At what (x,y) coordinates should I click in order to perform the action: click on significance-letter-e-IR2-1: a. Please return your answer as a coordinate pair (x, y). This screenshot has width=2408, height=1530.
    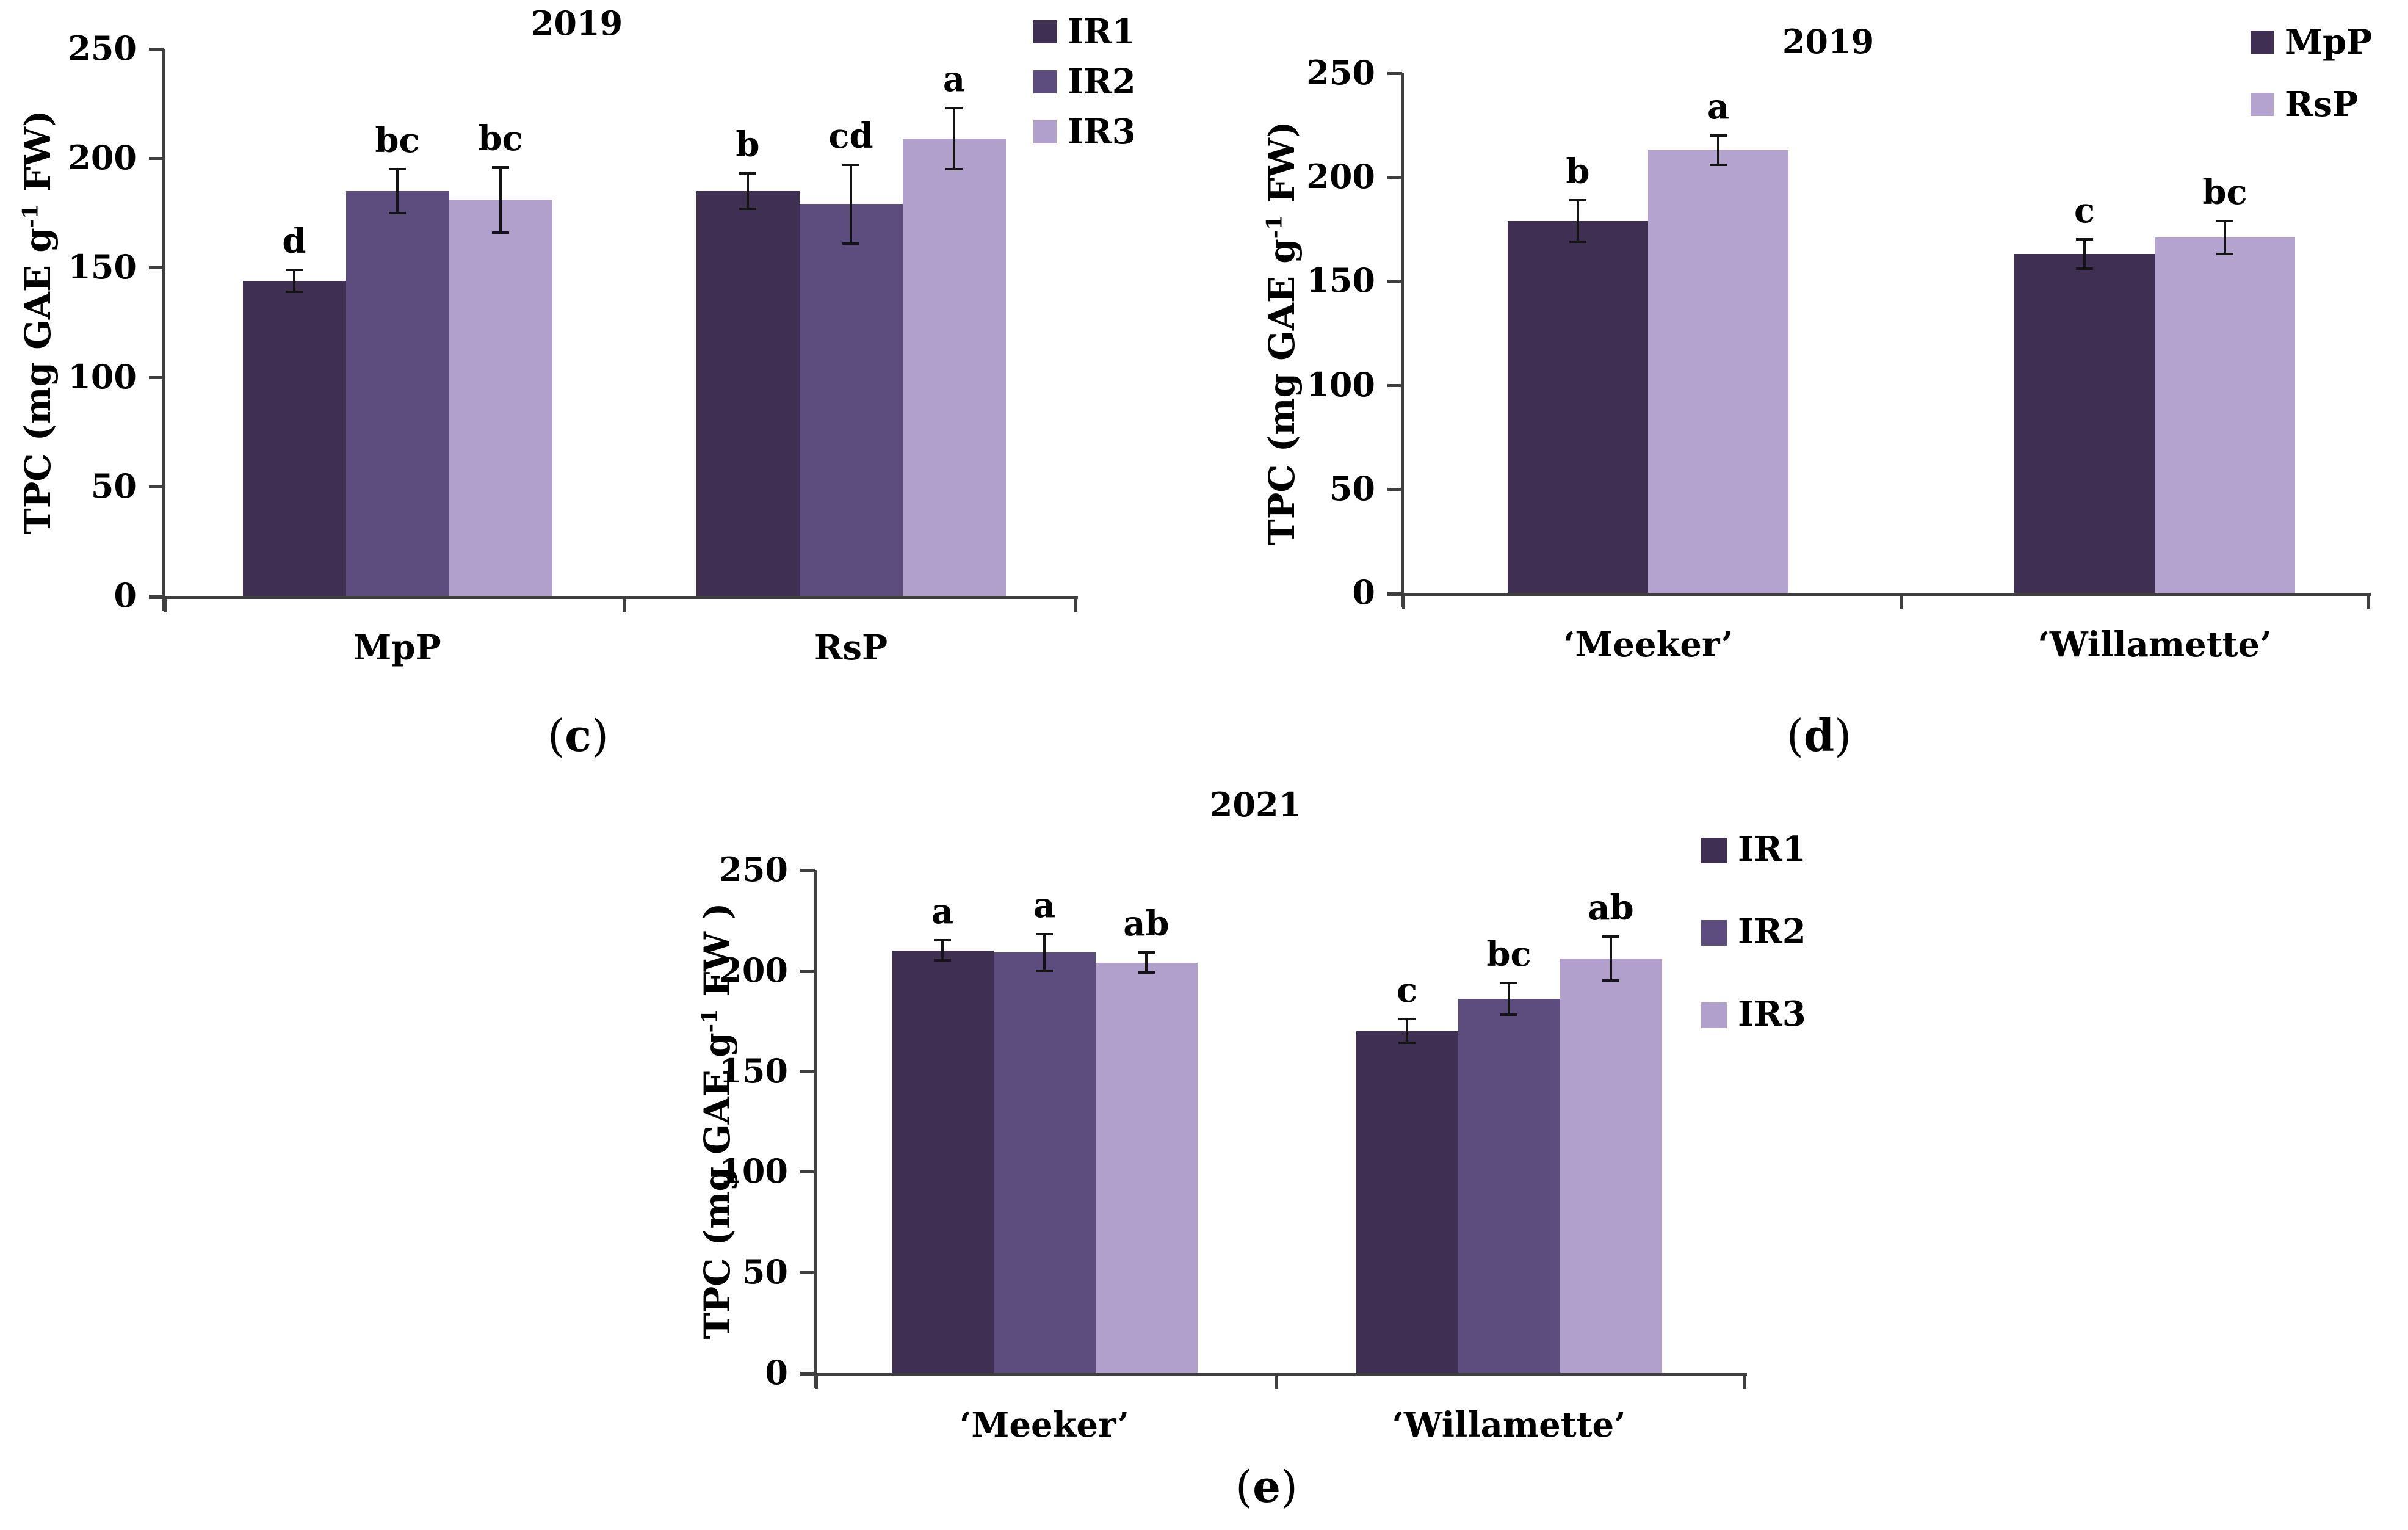
    Looking at the image, I should click on (1044, 905).